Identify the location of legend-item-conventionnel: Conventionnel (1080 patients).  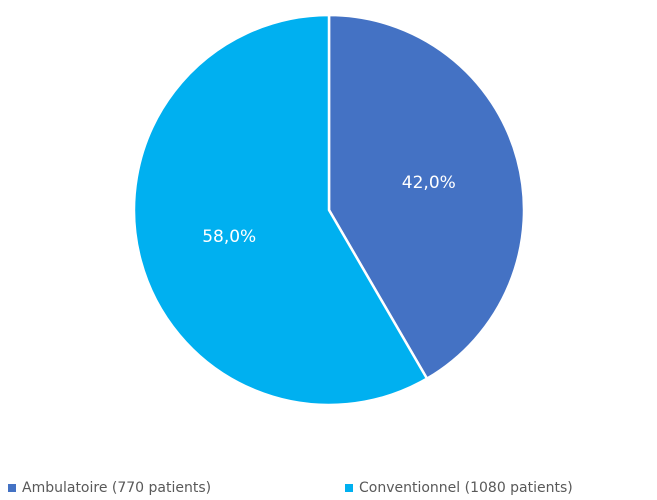
(459, 488).